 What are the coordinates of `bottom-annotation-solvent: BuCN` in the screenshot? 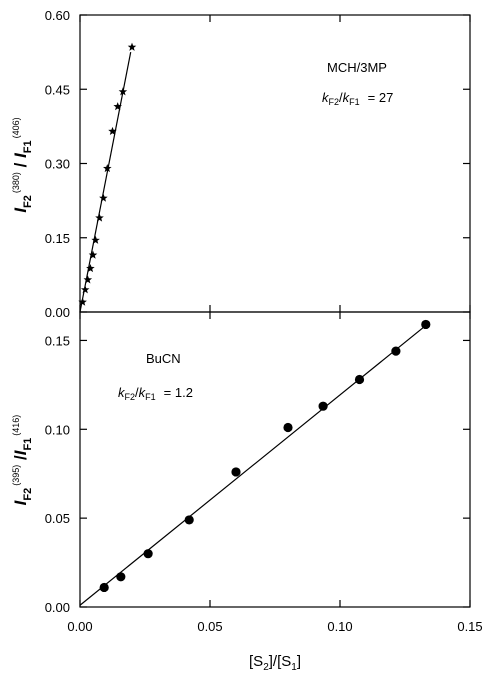 It's located at (163, 358).